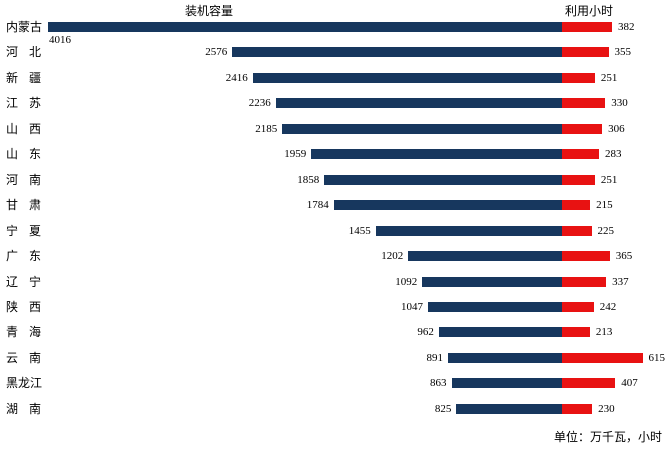  Describe the element at coordinates (24, 383) in the screenshot. I see `category-label: 黑龙江` at that location.